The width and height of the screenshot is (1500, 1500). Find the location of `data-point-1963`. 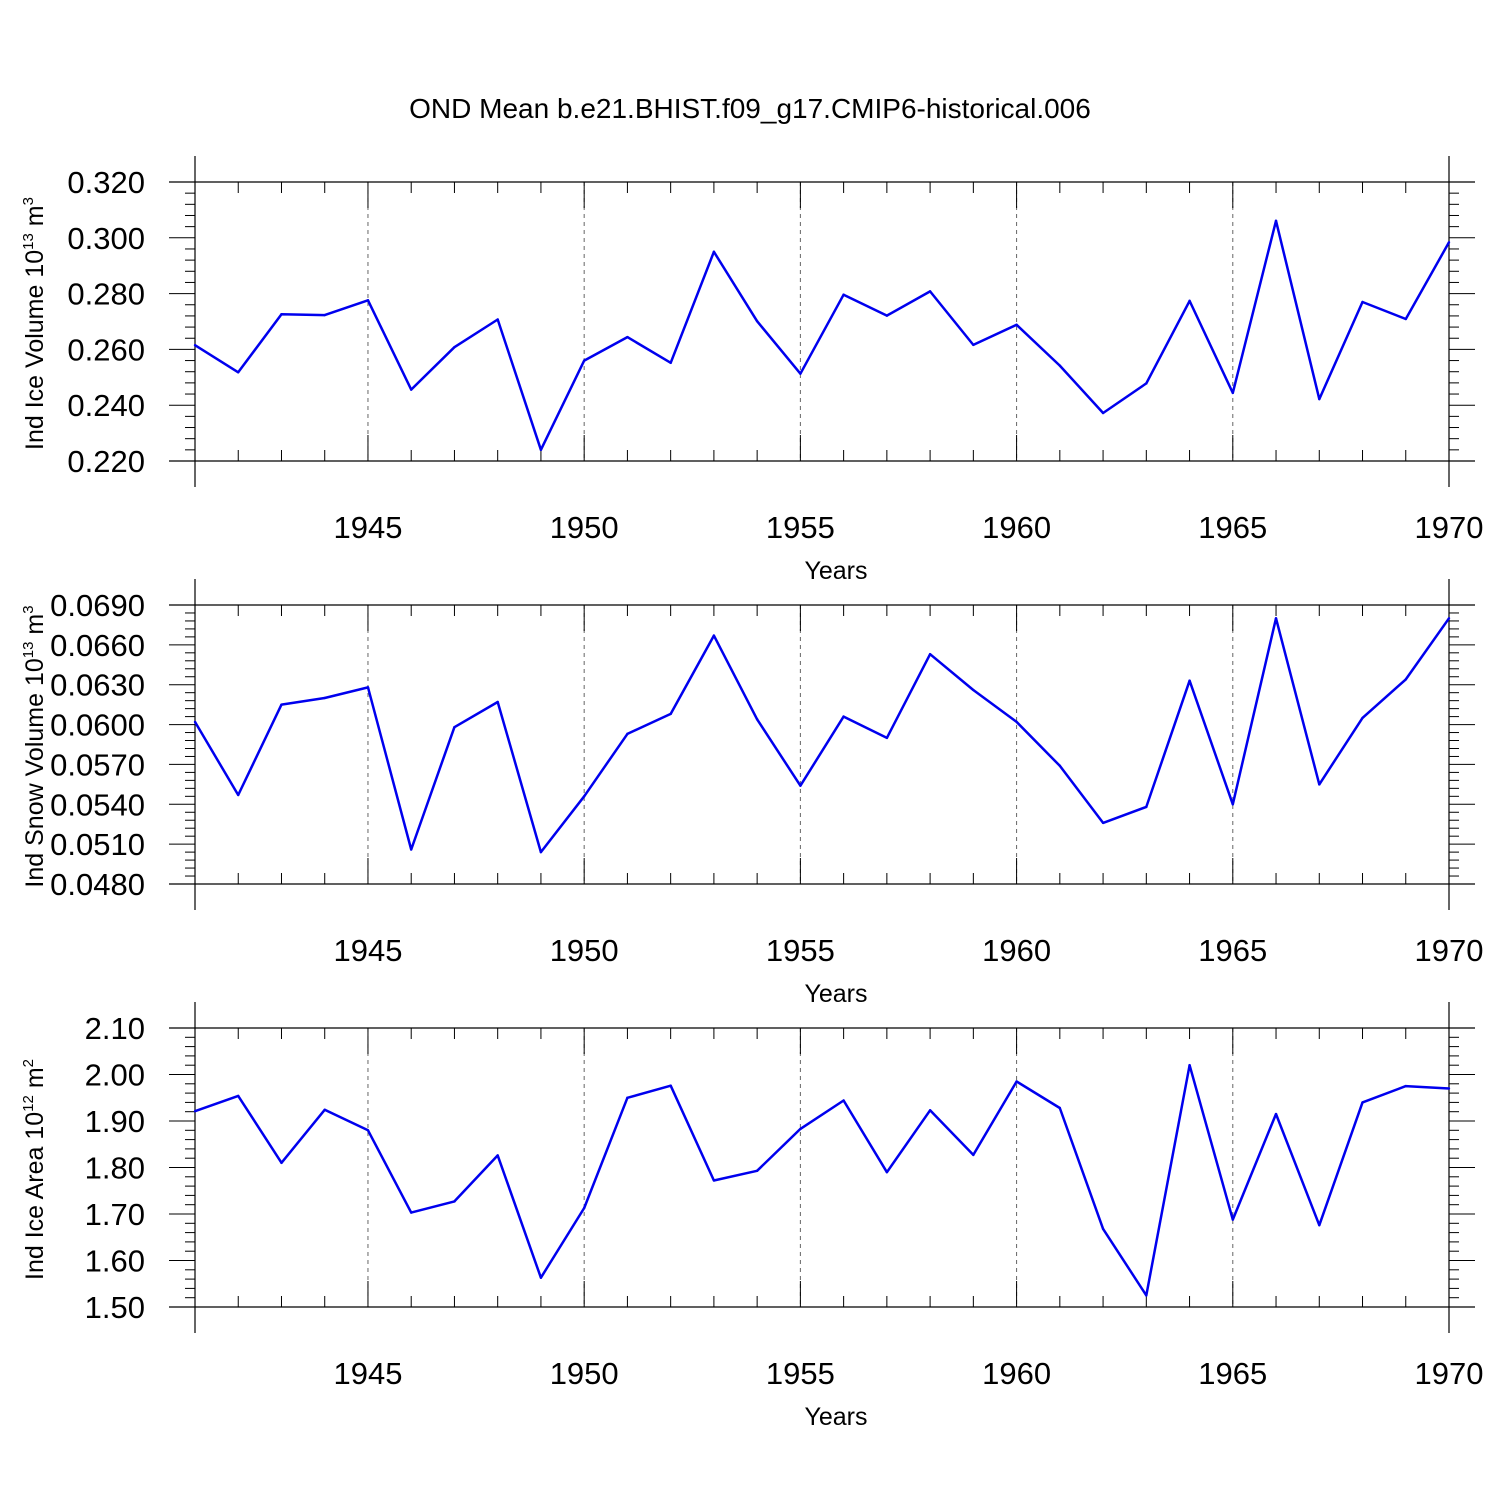

data-point-1963 is located at coordinates (1146, 1295).